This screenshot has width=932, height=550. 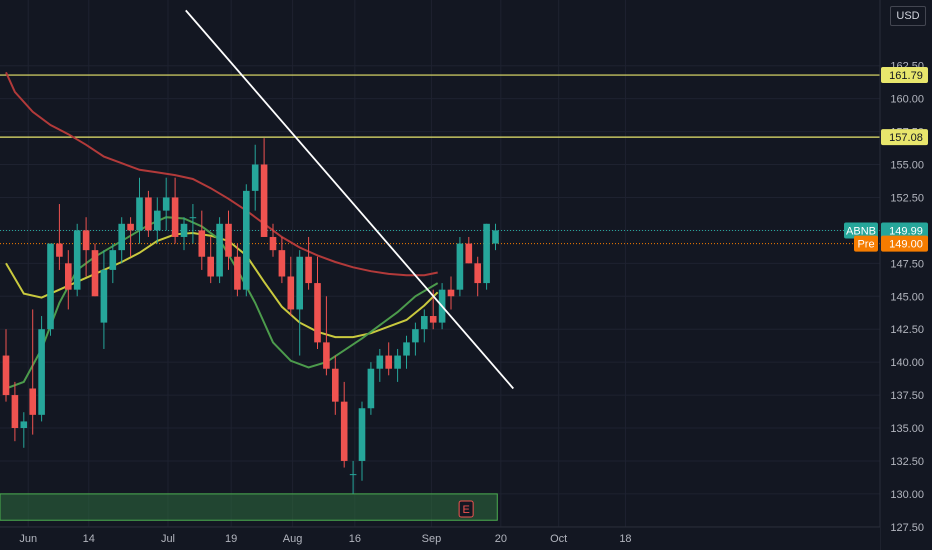 I want to click on premarket-price-value: 149.00, so click(x=906, y=245).